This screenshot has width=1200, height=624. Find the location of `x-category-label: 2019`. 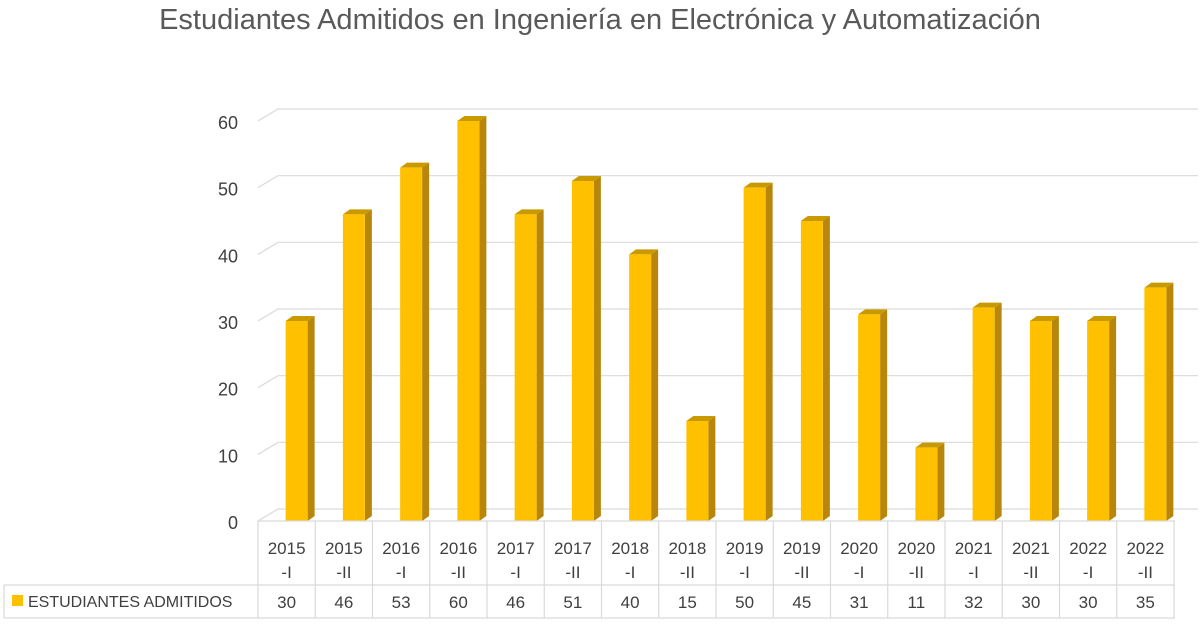

x-category-label: 2019 is located at coordinates (745, 548).